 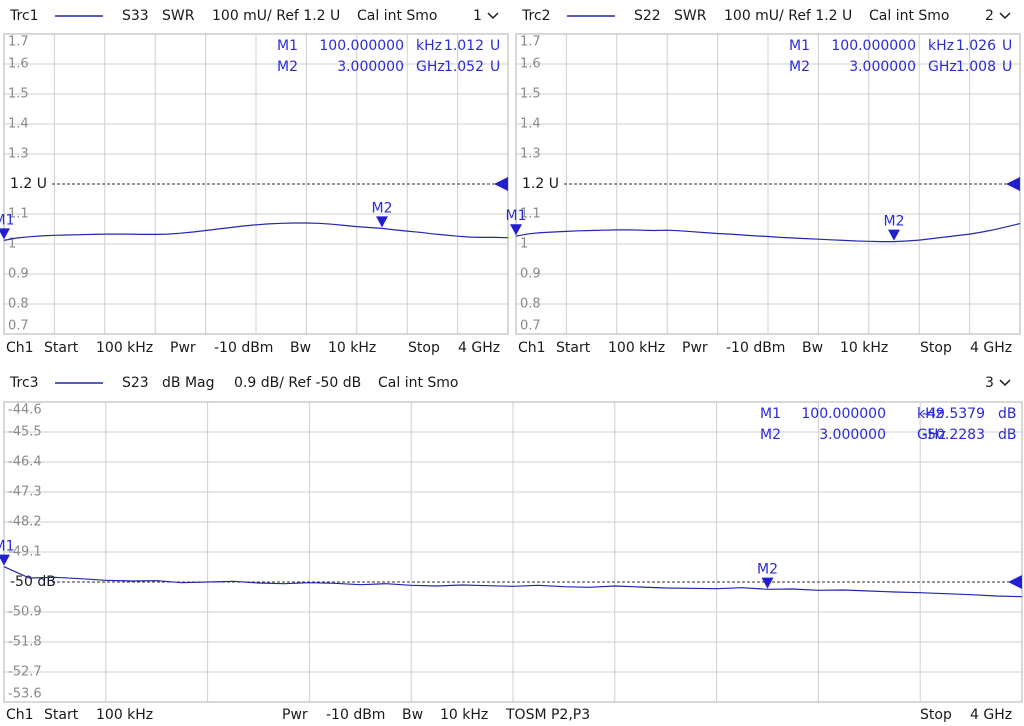 What do you see at coordinates (25, 612) in the screenshot?
I see `y-tick-label: -50.9` at bounding box center [25, 612].